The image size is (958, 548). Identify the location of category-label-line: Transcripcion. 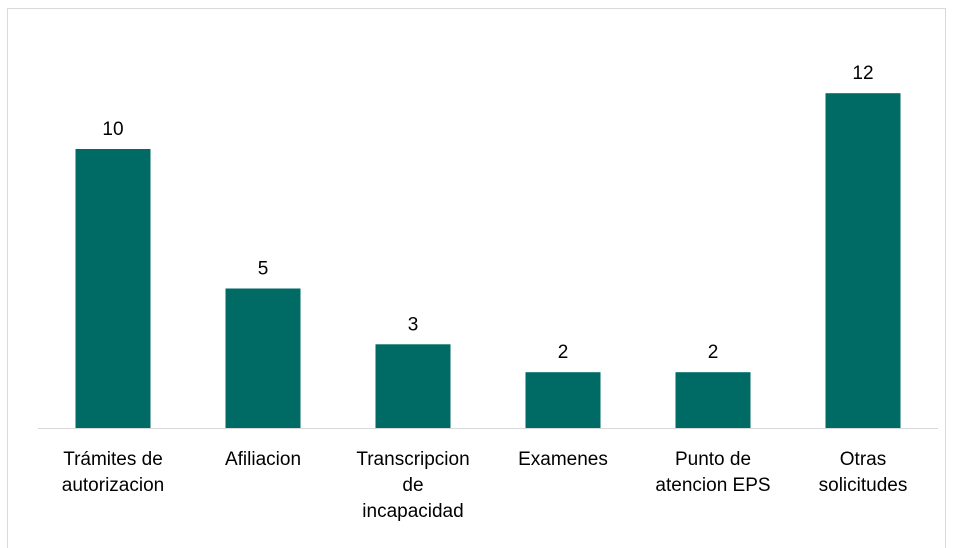
(412, 459).